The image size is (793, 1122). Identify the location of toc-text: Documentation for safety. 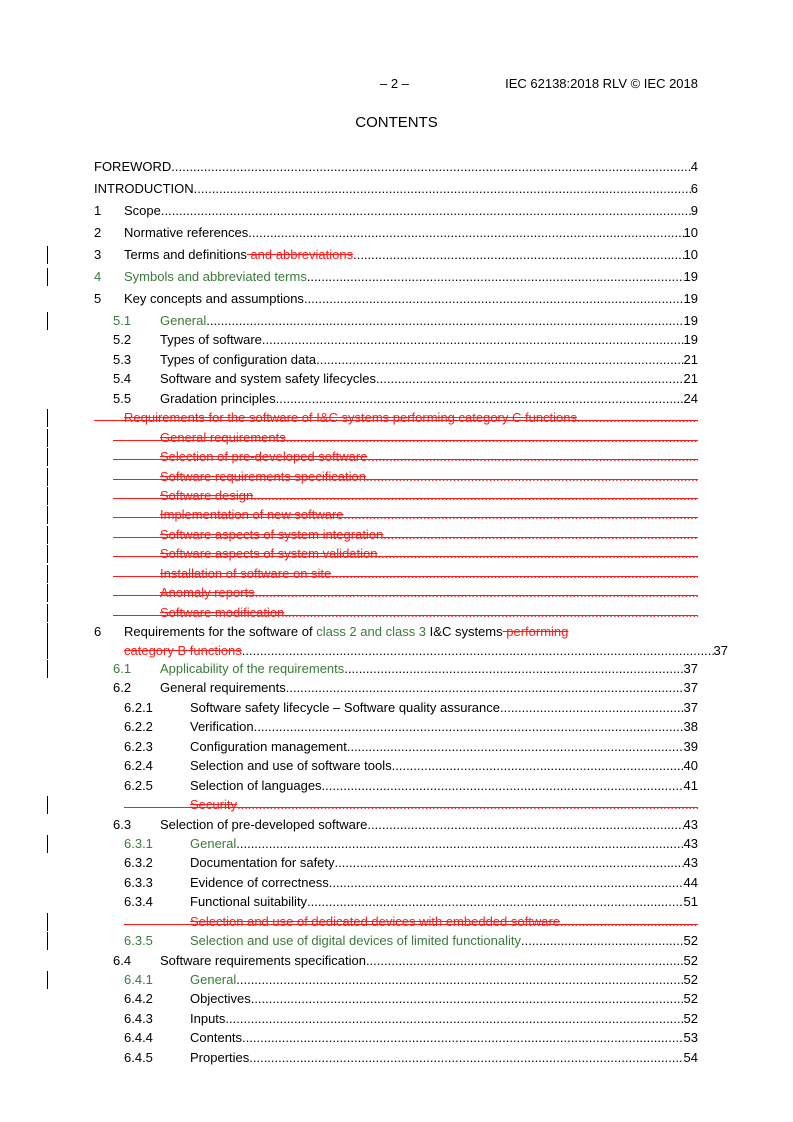
(262, 863).